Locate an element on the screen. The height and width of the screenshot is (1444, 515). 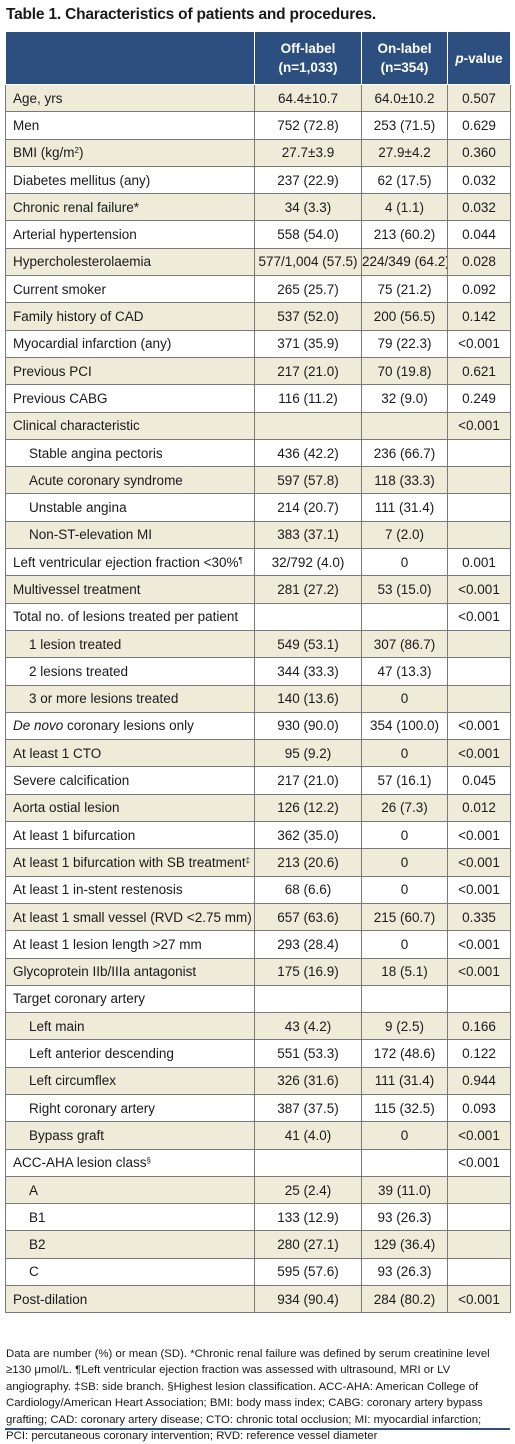
row-label: At least 1 in-stent restenosis is located at coordinates (130, 889).